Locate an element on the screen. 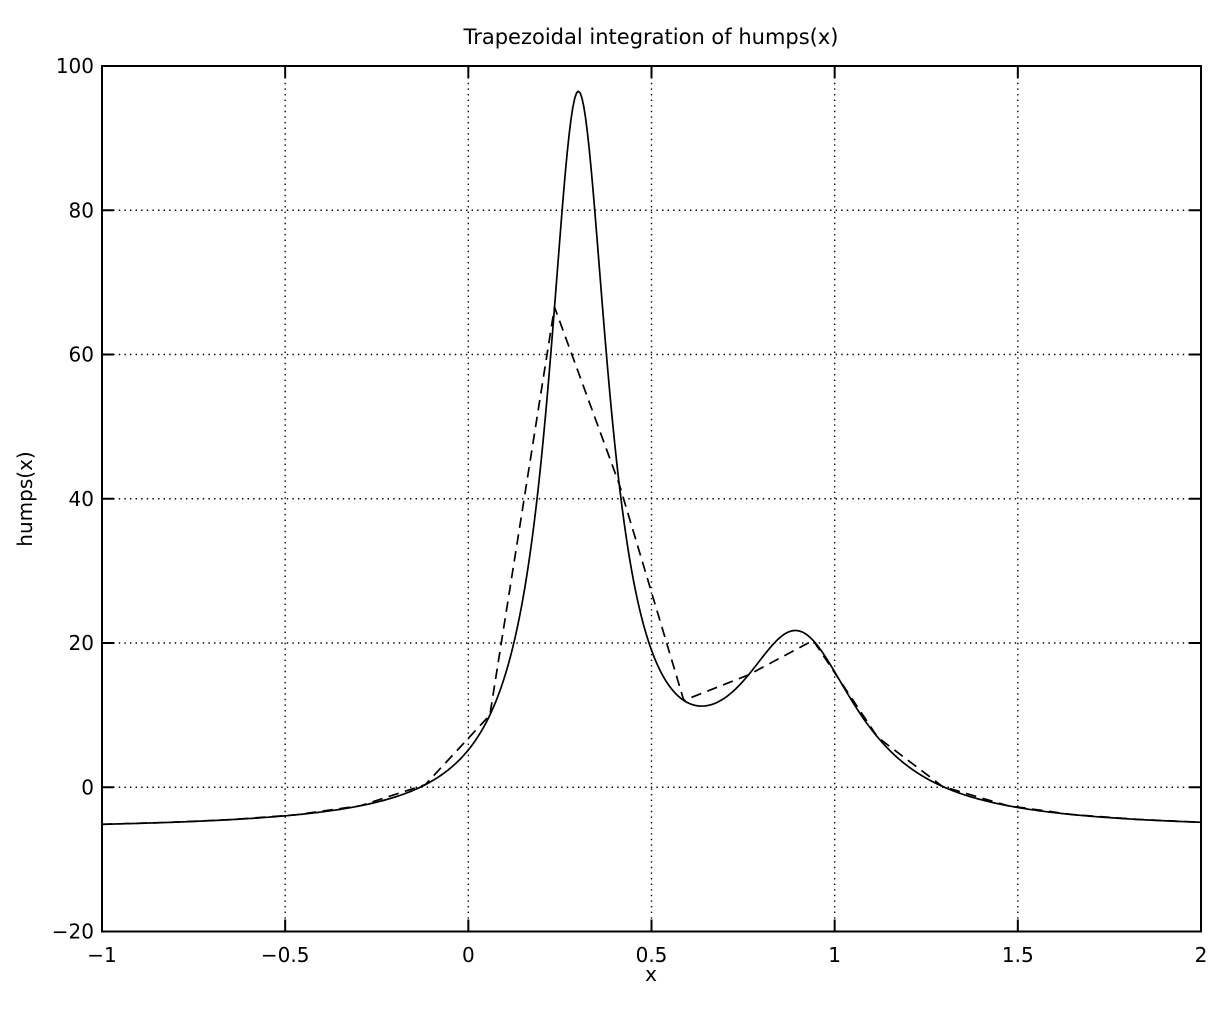 The height and width of the screenshot is (1034, 1220). y-tick-label: 20 is located at coordinates (81, 643).